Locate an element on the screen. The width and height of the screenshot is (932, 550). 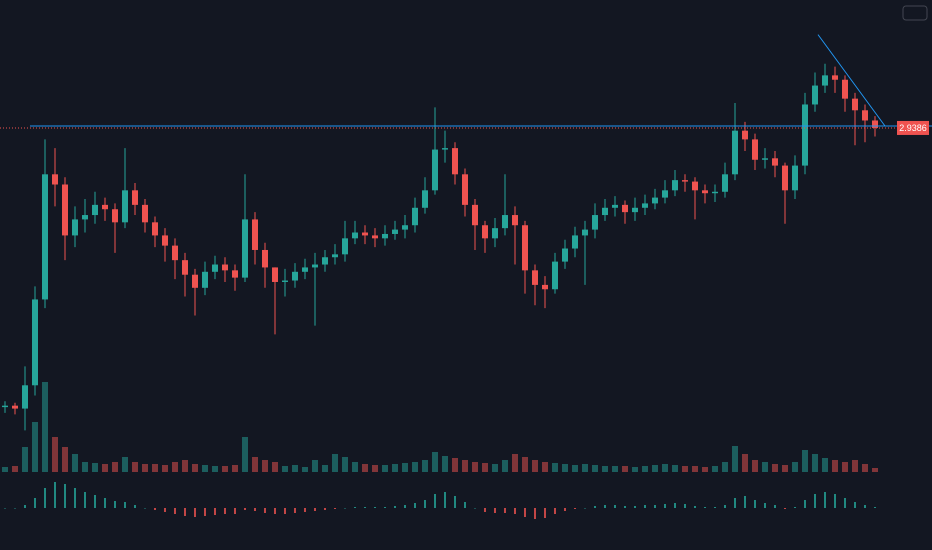
settings-button is located at coordinates (915, 13).